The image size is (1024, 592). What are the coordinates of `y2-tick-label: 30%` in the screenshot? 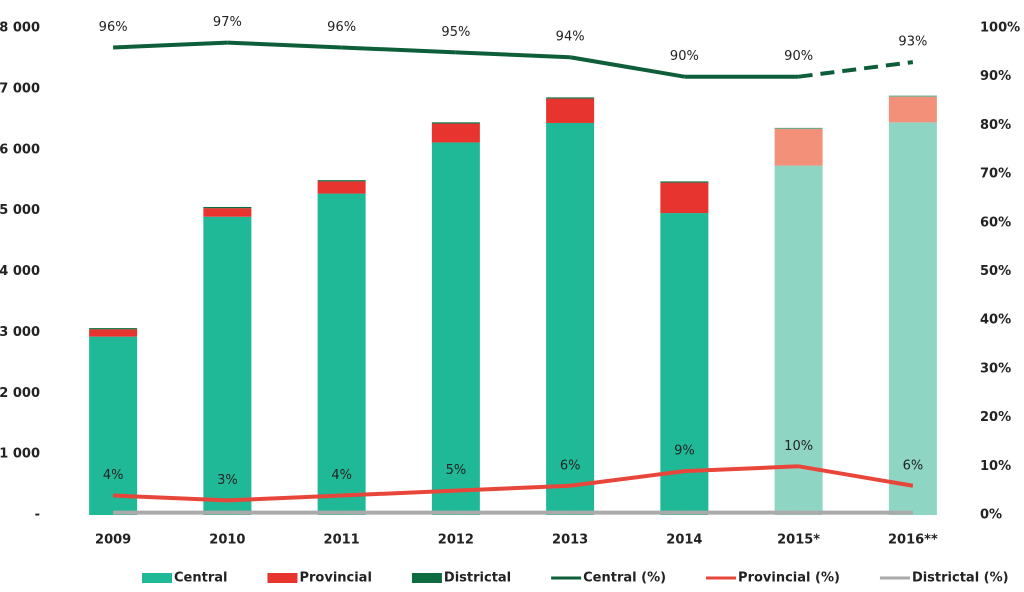 It's located at (995, 368).